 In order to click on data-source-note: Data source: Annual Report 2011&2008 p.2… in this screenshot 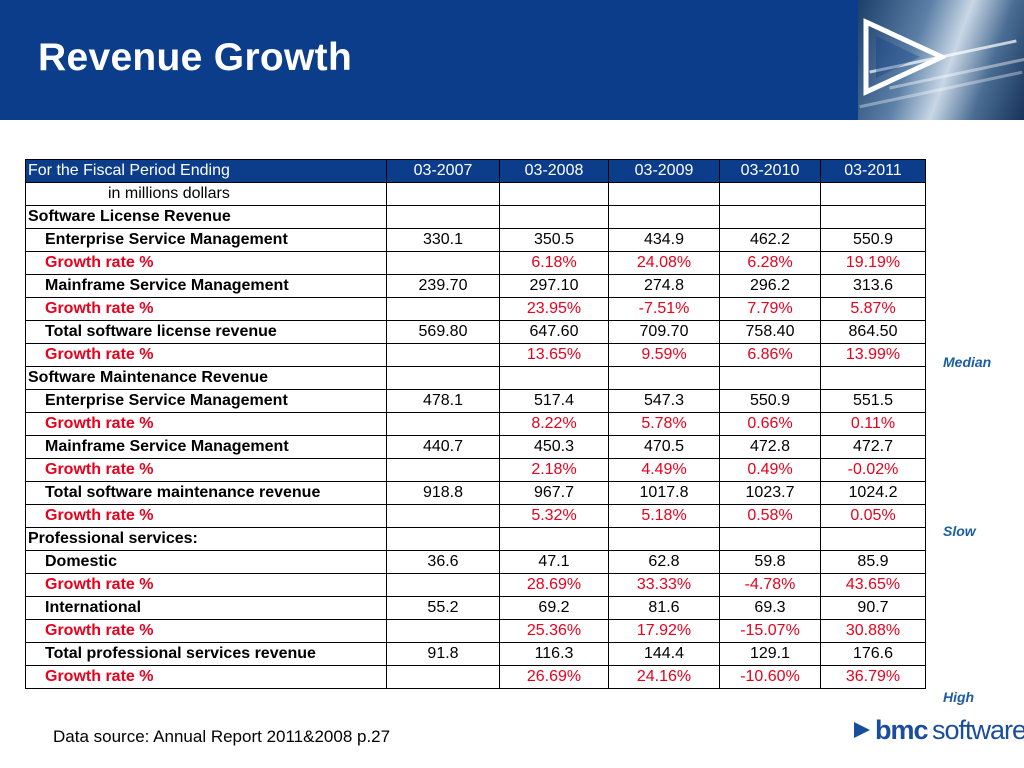, I will do `click(222, 736)`.